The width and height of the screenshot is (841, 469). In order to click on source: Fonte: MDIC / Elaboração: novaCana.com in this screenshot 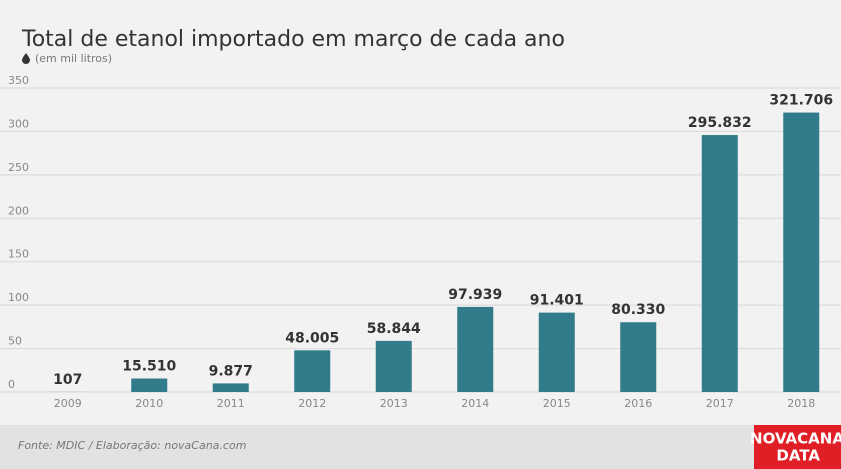, I will do `click(132, 445)`.